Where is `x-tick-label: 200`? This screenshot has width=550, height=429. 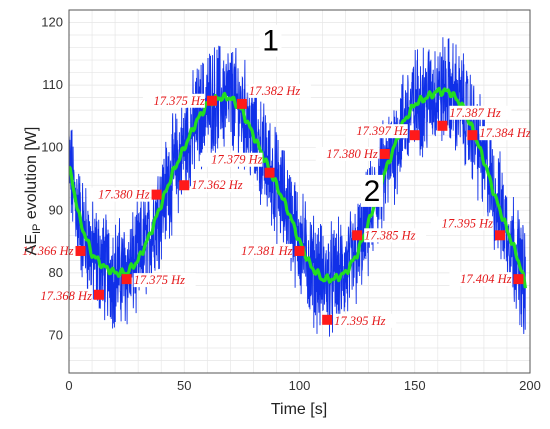 x-tick-label: 200 is located at coordinates (530, 385).